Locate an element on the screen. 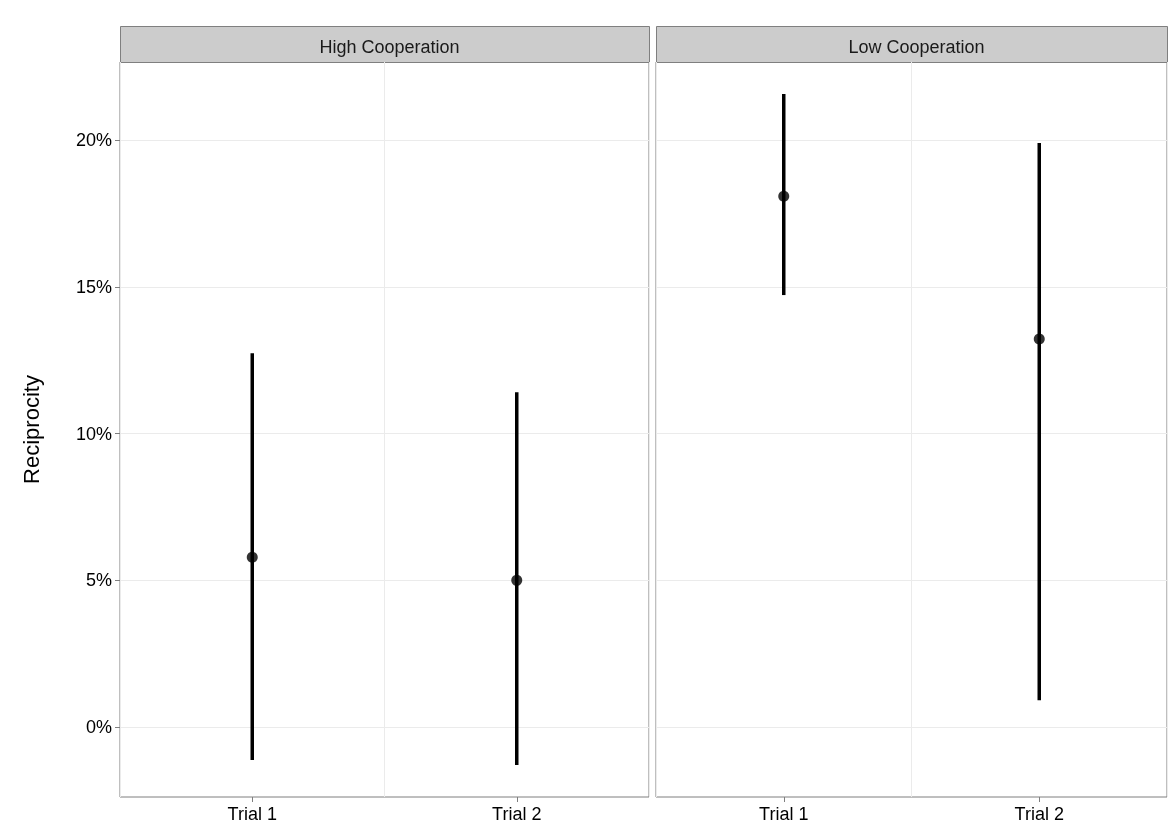  y-tick-label: 10% is located at coordinates (93, 433).